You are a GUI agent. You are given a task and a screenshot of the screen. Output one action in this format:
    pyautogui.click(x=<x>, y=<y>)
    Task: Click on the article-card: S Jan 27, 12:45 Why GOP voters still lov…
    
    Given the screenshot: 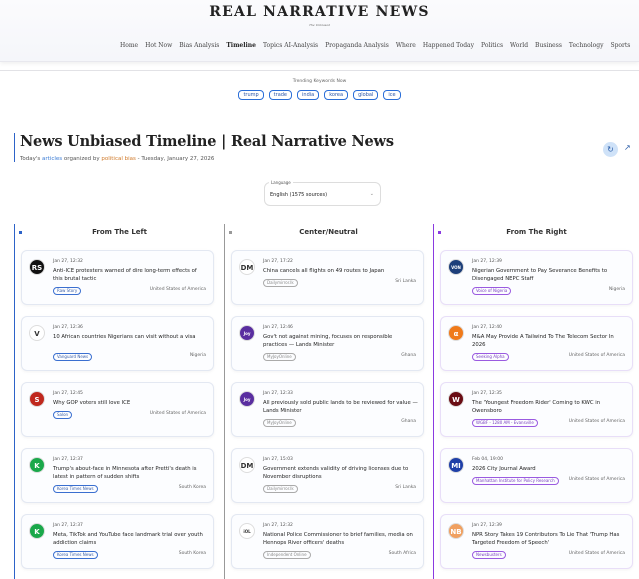 What is the action you would take?
    pyautogui.click(x=117, y=409)
    